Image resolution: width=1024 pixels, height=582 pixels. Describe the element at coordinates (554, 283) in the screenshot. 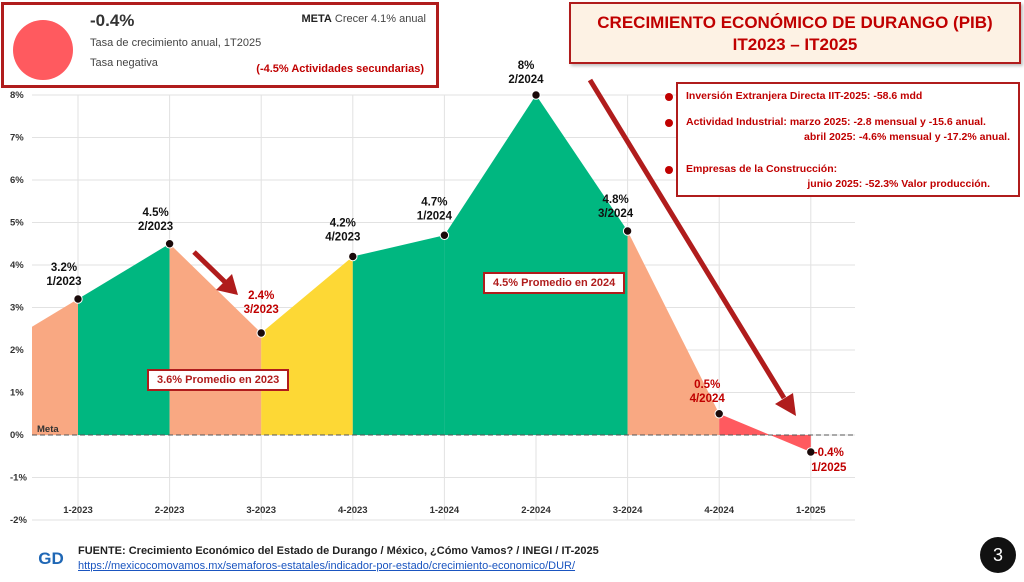

I see `average-2024-label: 4.5% Promedio en 2024` at that location.